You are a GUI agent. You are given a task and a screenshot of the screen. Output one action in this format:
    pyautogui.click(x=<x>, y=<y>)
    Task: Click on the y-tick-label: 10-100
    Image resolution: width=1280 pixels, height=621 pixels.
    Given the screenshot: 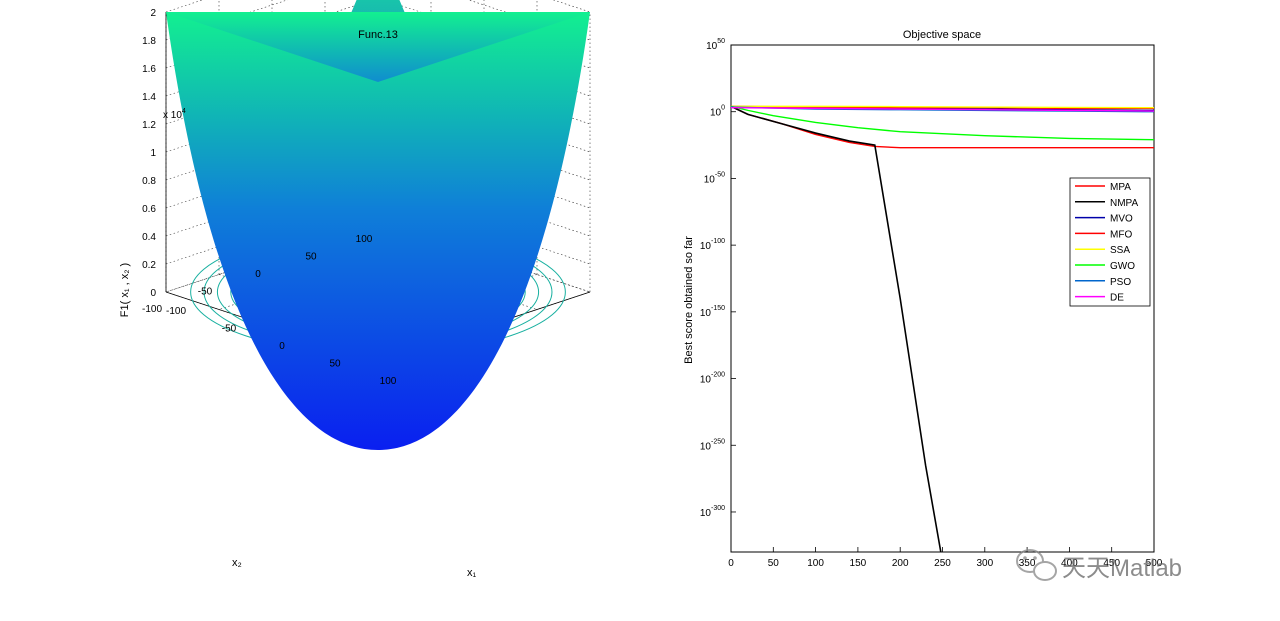 What is the action you would take?
    pyautogui.click(x=712, y=245)
    